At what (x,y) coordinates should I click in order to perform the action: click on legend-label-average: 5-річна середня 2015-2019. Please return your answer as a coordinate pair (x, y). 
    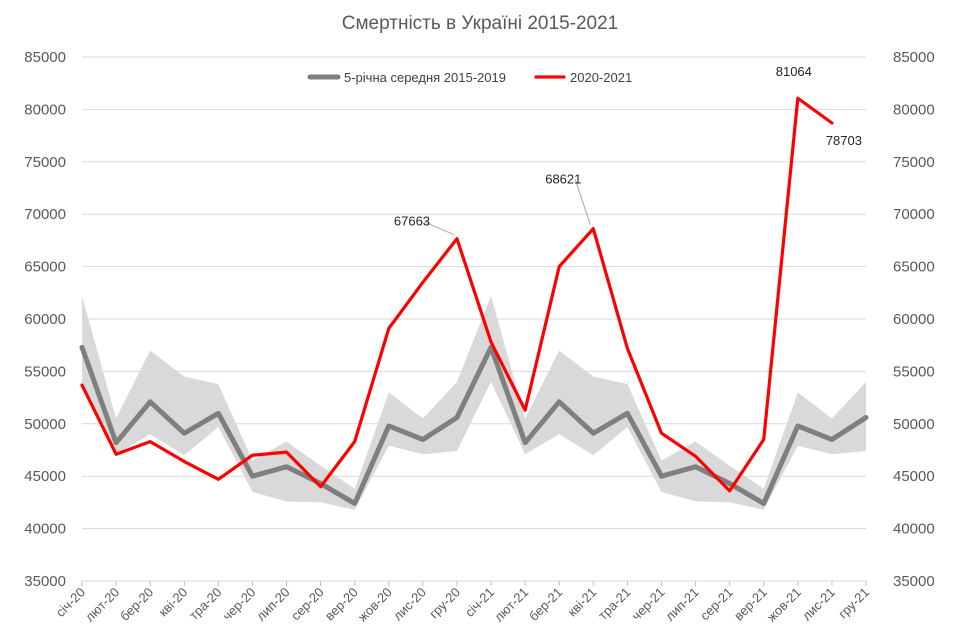
    Looking at the image, I should click on (425, 77).